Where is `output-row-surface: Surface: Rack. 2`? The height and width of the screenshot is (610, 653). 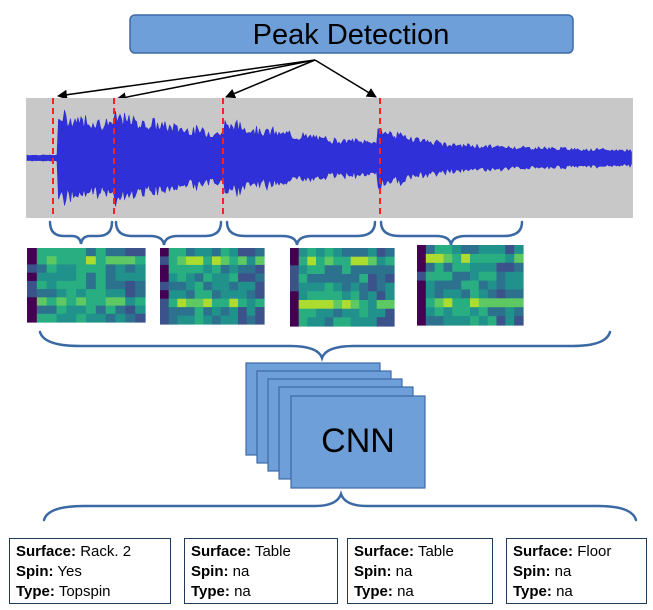
output-row-surface: Surface: Rack. 2 is located at coordinates (74, 551).